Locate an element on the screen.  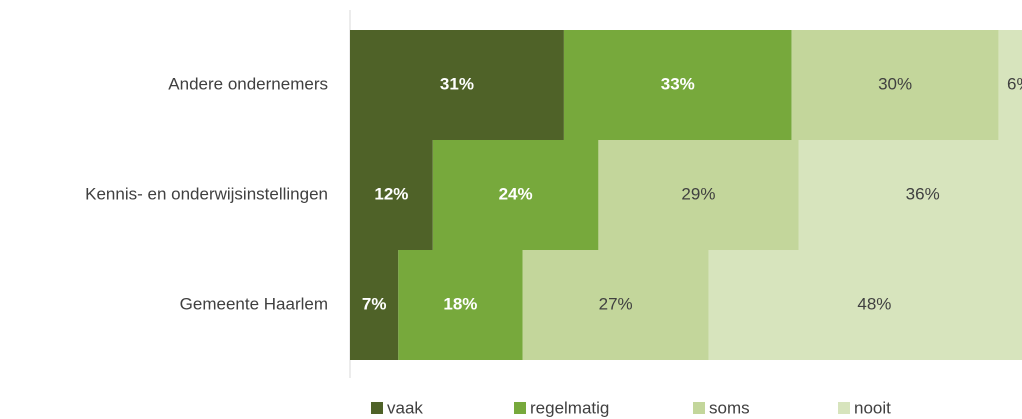
y-tick-label: Andere ondernemers is located at coordinates (248, 83).